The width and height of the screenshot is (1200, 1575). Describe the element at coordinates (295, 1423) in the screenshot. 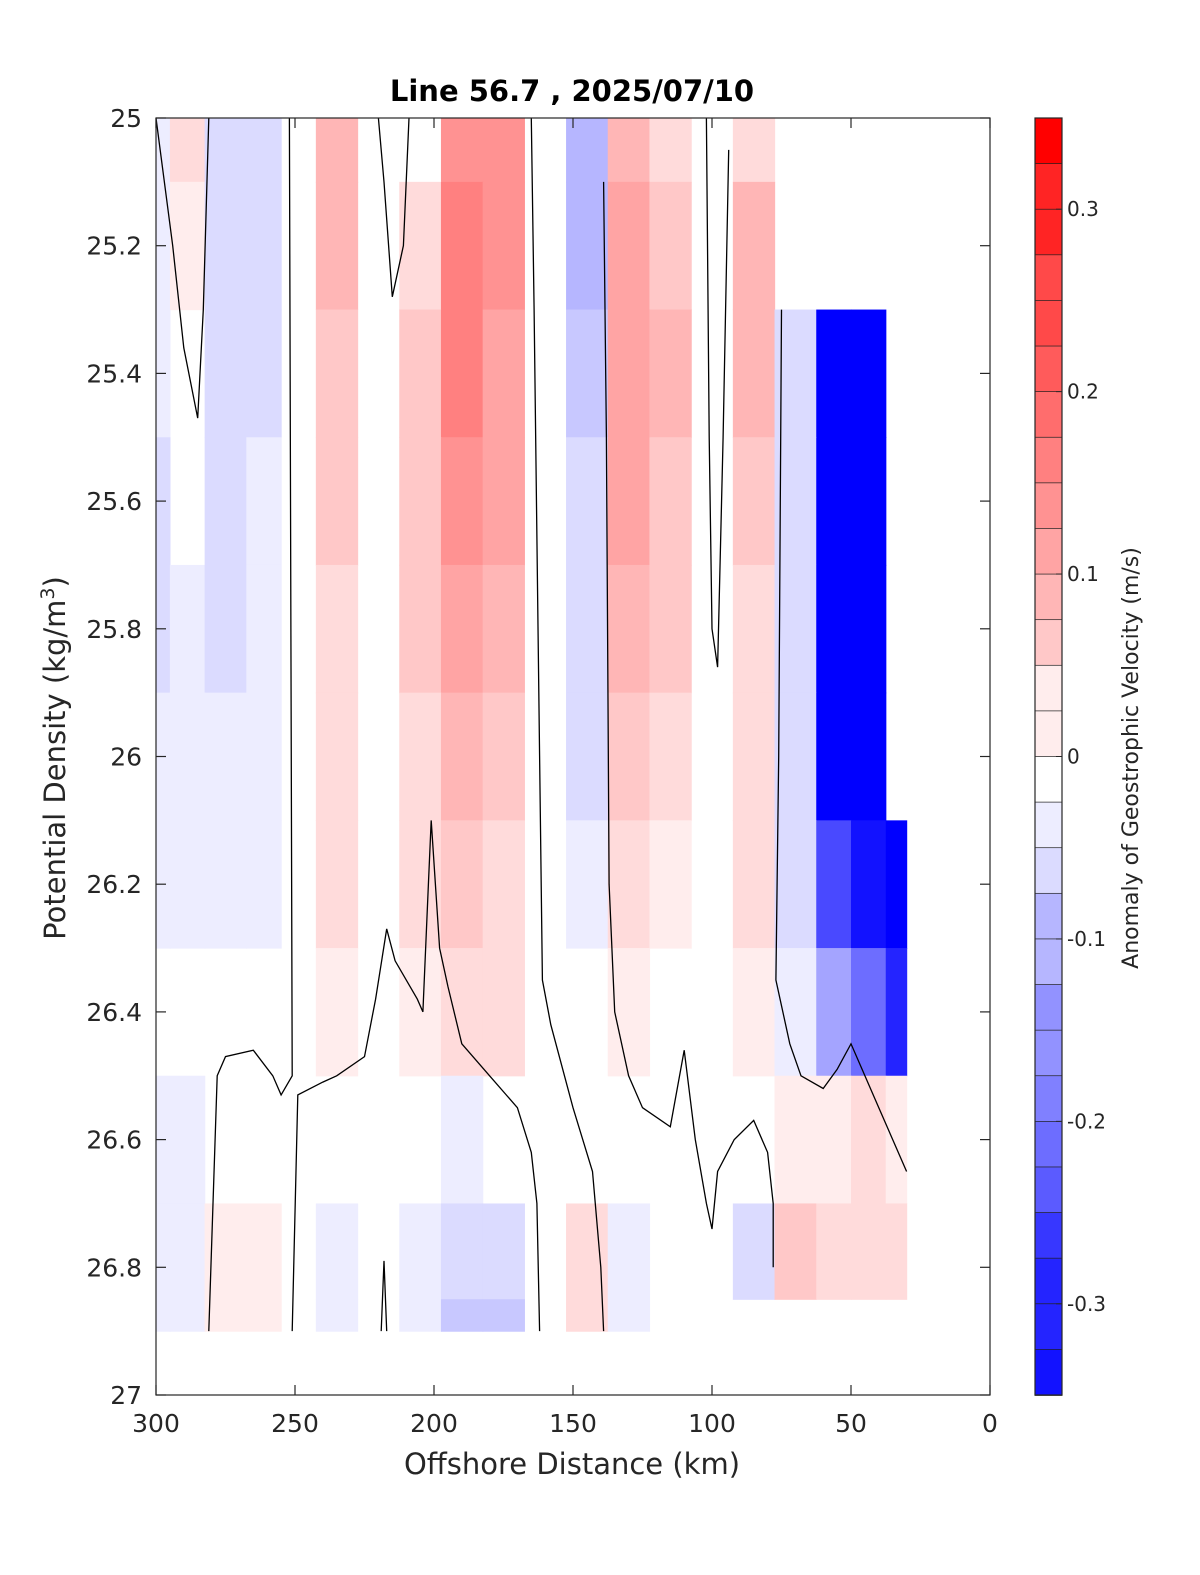

I see `x-tick-label: 250` at that location.